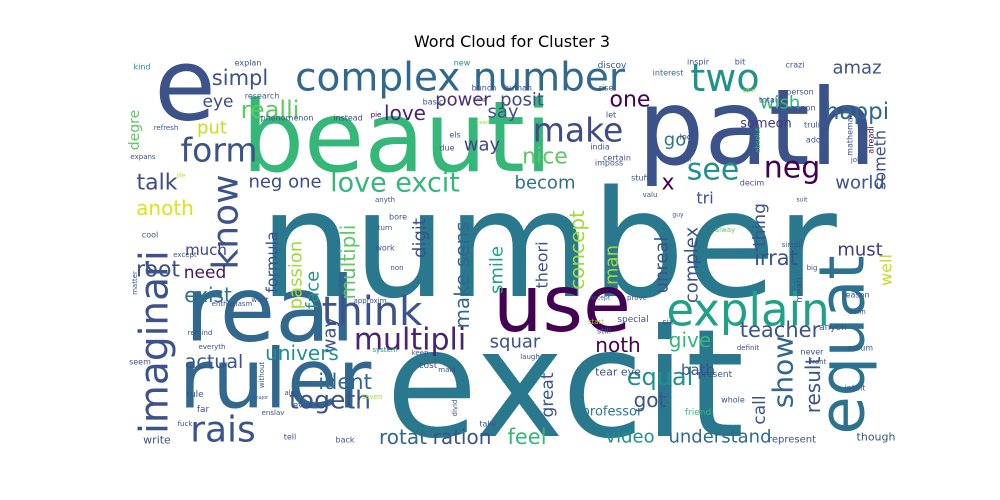 The height and width of the screenshot is (500, 1000). I want to click on word: far, so click(203, 410).